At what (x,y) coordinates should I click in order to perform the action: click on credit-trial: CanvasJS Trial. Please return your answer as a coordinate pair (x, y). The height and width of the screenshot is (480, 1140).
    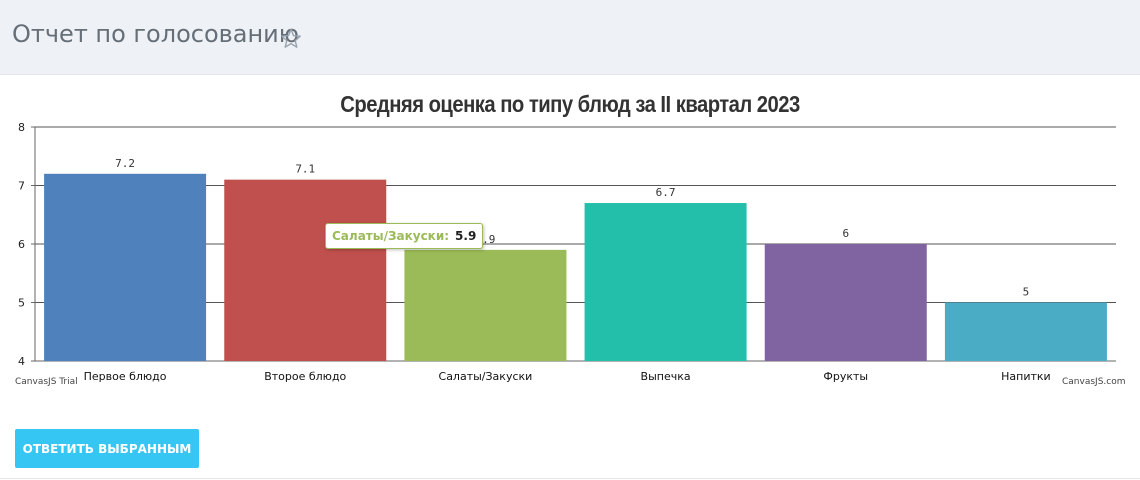
    Looking at the image, I should click on (46, 382).